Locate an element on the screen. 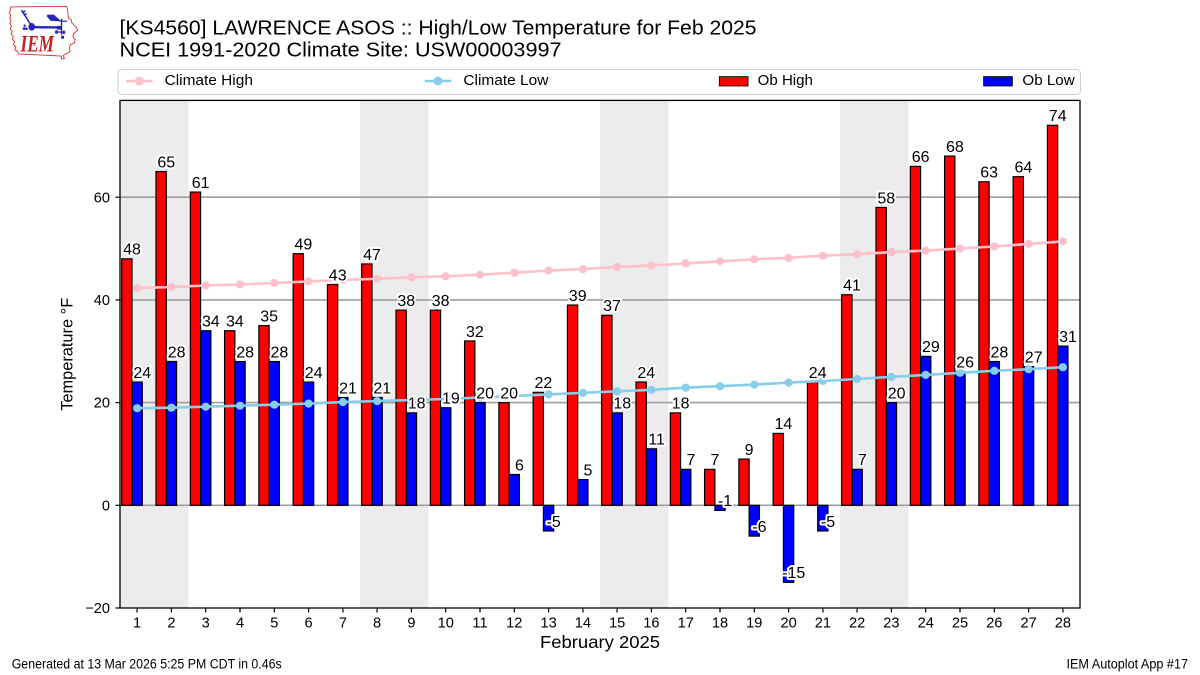 The width and height of the screenshot is (1200, 675). svg-text: 63 is located at coordinates (989, 173).